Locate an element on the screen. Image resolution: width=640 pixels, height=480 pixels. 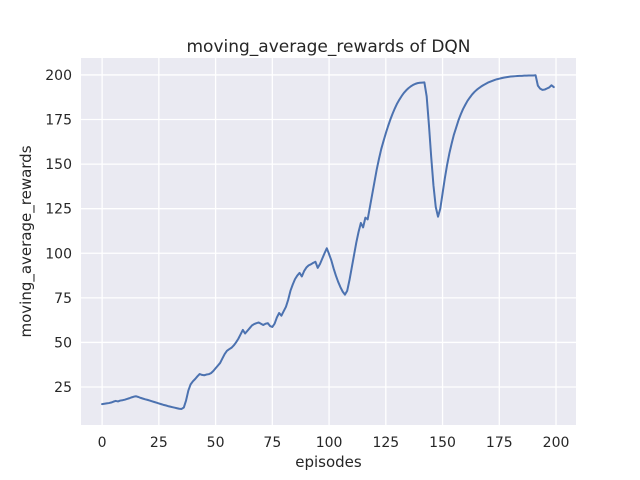
x-axis-tick-labels: 0 25 50 75 100 125 150 175 200 is located at coordinates (334, 443).